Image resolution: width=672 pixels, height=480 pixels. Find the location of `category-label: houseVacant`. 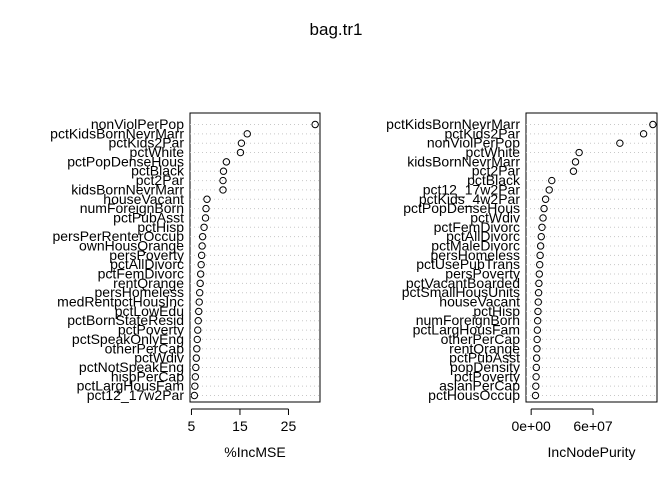

category-label: houseVacant is located at coordinates (479, 302).